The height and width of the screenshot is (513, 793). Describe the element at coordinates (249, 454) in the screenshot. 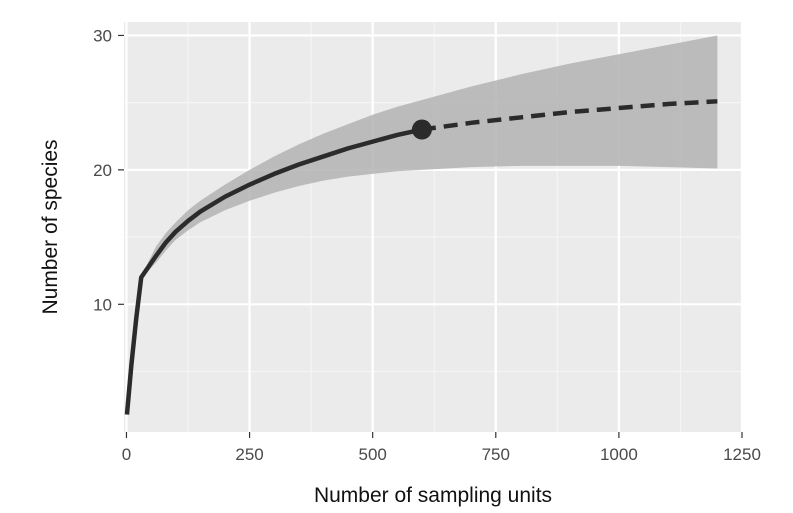

I see `x-tick-label: 250` at that location.